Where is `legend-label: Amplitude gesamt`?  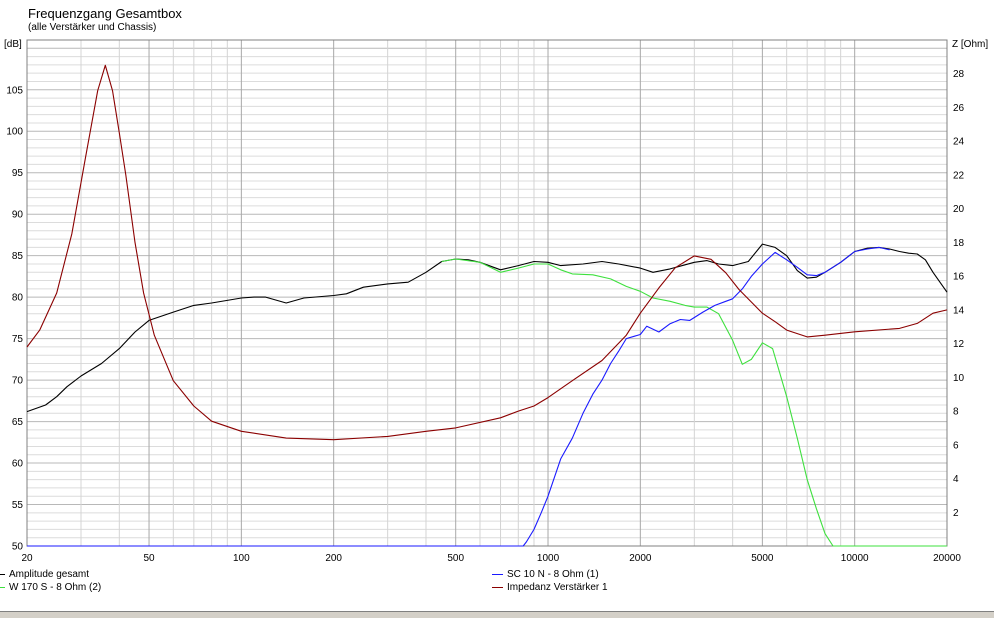 legend-label: Amplitude gesamt is located at coordinates (49, 574).